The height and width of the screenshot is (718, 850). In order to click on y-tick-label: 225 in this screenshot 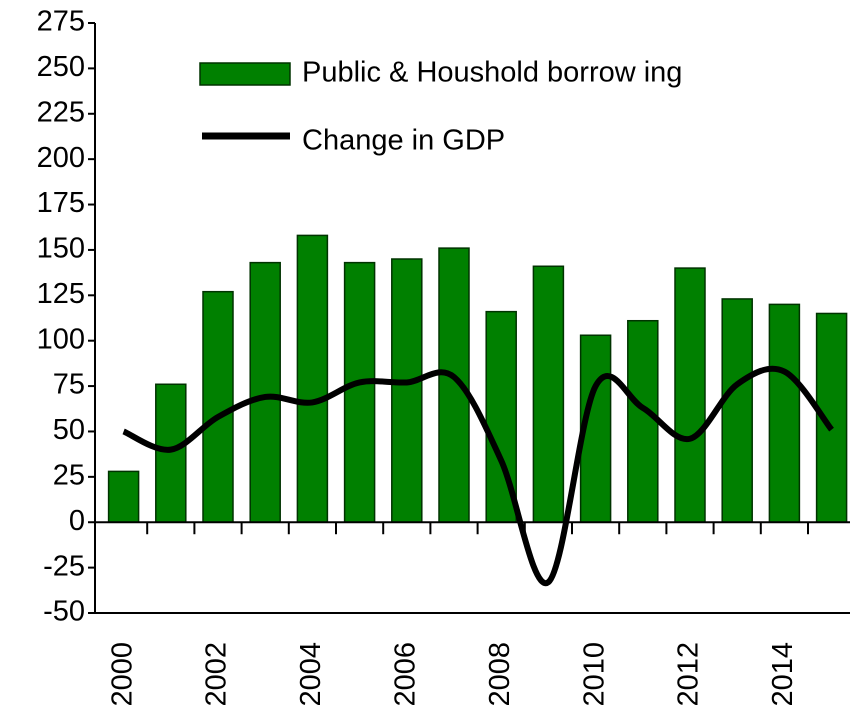, I will do `click(61, 112)`.